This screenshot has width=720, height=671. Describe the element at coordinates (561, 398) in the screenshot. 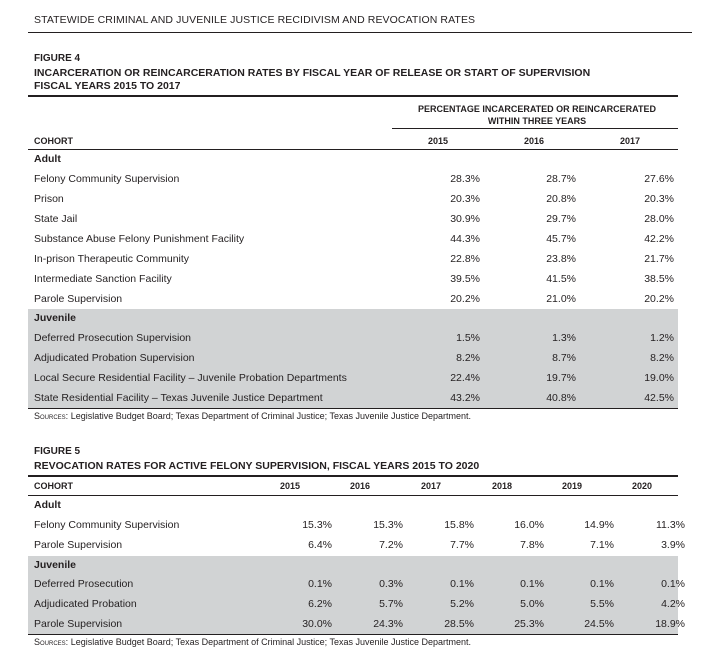

I see `cell-value: 40.8%` at that location.